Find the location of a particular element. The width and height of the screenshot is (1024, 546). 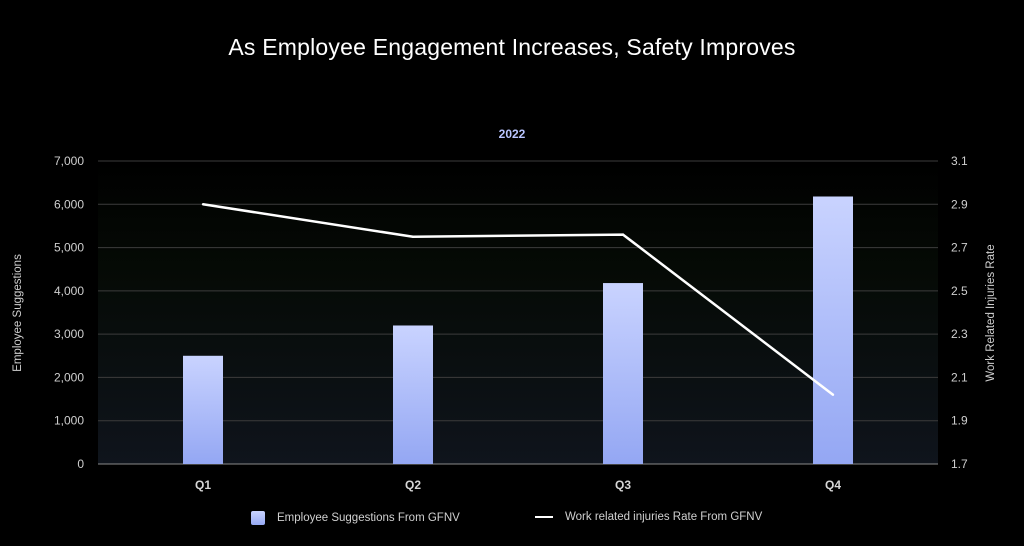

x-tick-label: Q1 is located at coordinates (203, 485).